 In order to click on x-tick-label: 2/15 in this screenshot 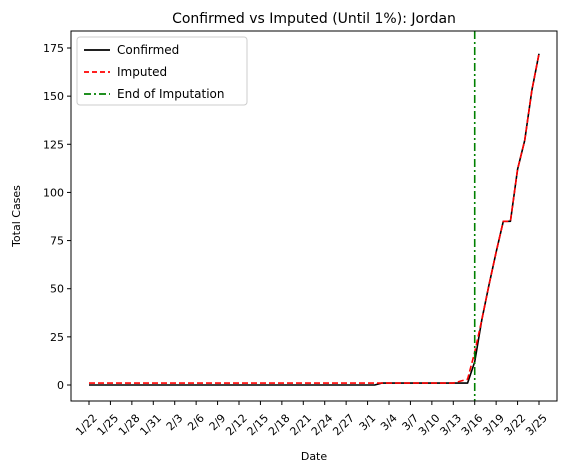, I will do `click(258, 425)`.